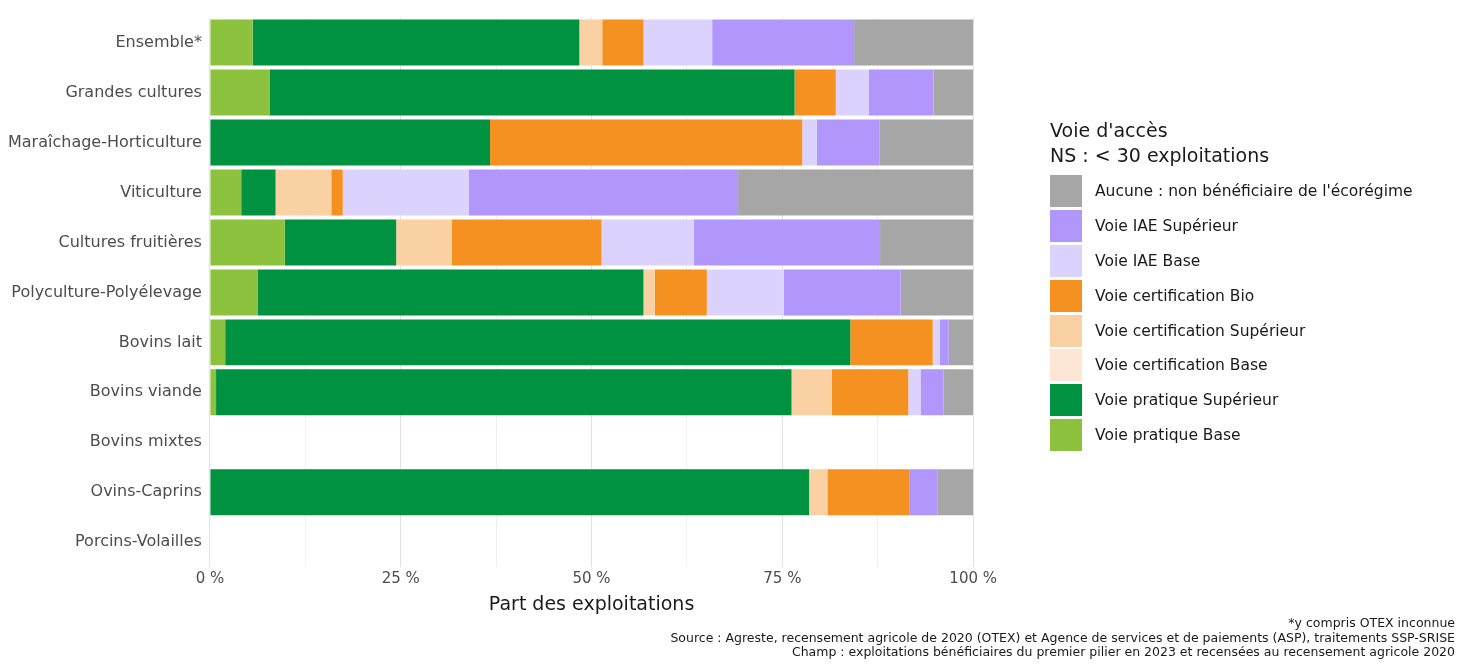 The height and width of the screenshot is (666, 1463). I want to click on y-tick-label: Bovins lait, so click(160, 341).